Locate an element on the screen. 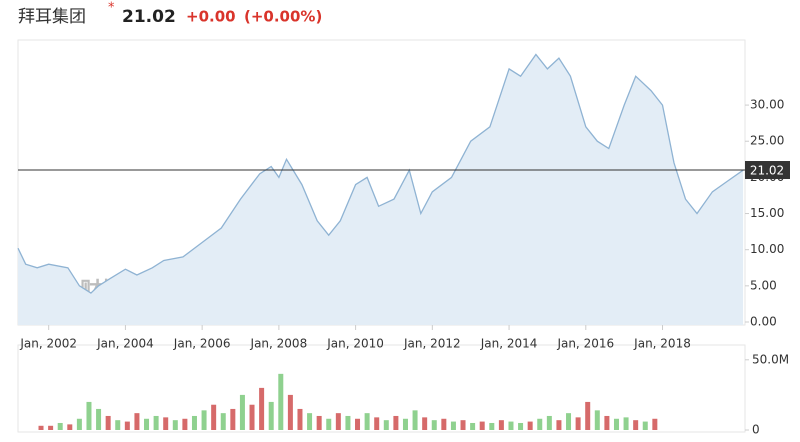 This screenshot has height=442, width=800. x-tick-label: Jan, 2012 is located at coordinates (432, 344).